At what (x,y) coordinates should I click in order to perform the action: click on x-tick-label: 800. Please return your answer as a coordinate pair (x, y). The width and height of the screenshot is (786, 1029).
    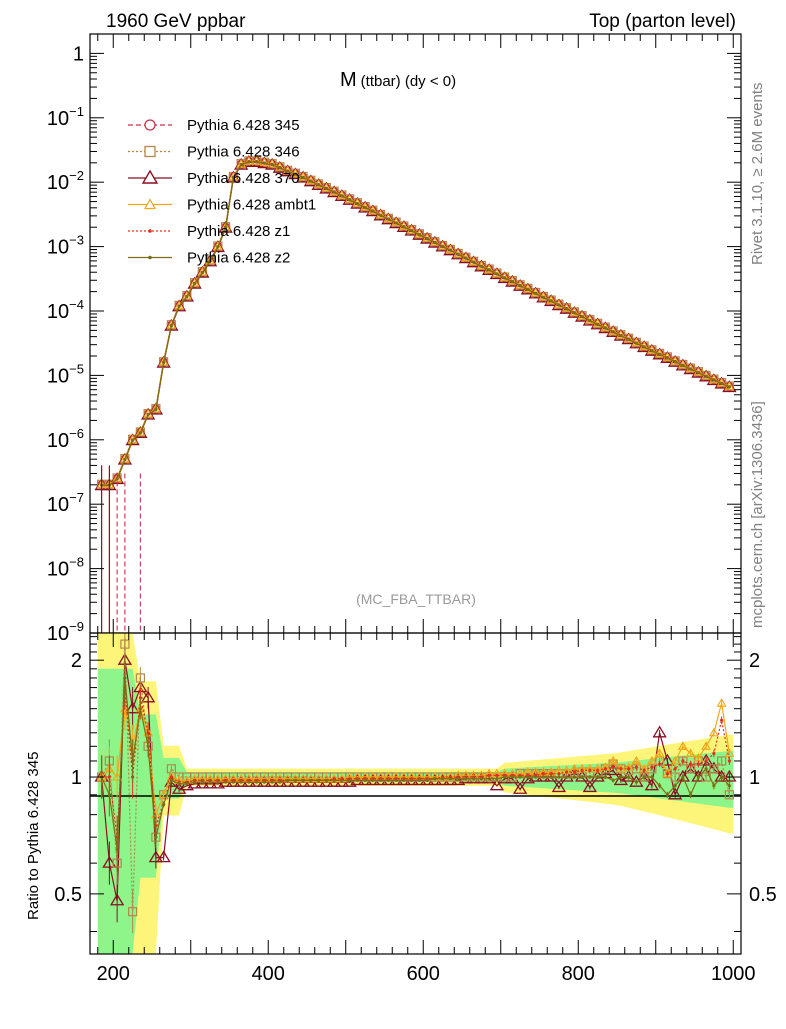
    Looking at the image, I should click on (578, 974).